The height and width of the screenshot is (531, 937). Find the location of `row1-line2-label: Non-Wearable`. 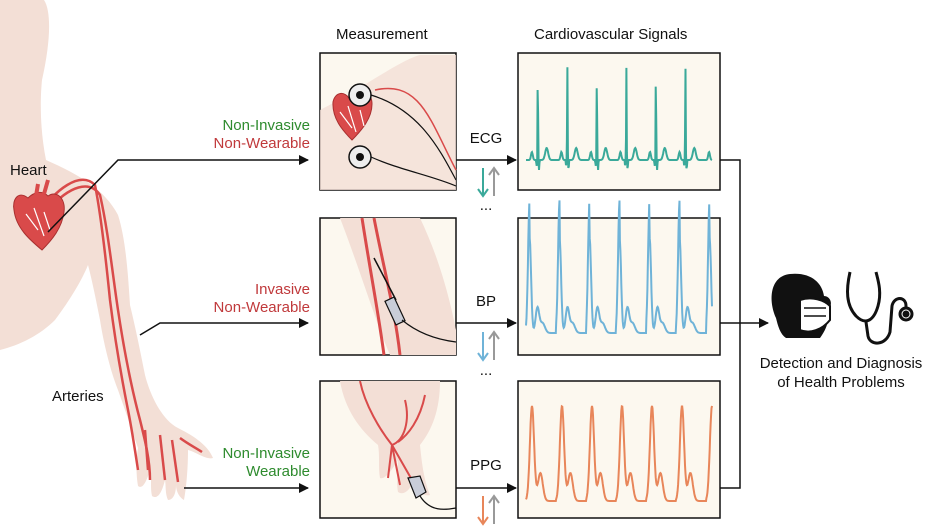

row1-line2-label: Non-Wearable is located at coordinates (261, 143).